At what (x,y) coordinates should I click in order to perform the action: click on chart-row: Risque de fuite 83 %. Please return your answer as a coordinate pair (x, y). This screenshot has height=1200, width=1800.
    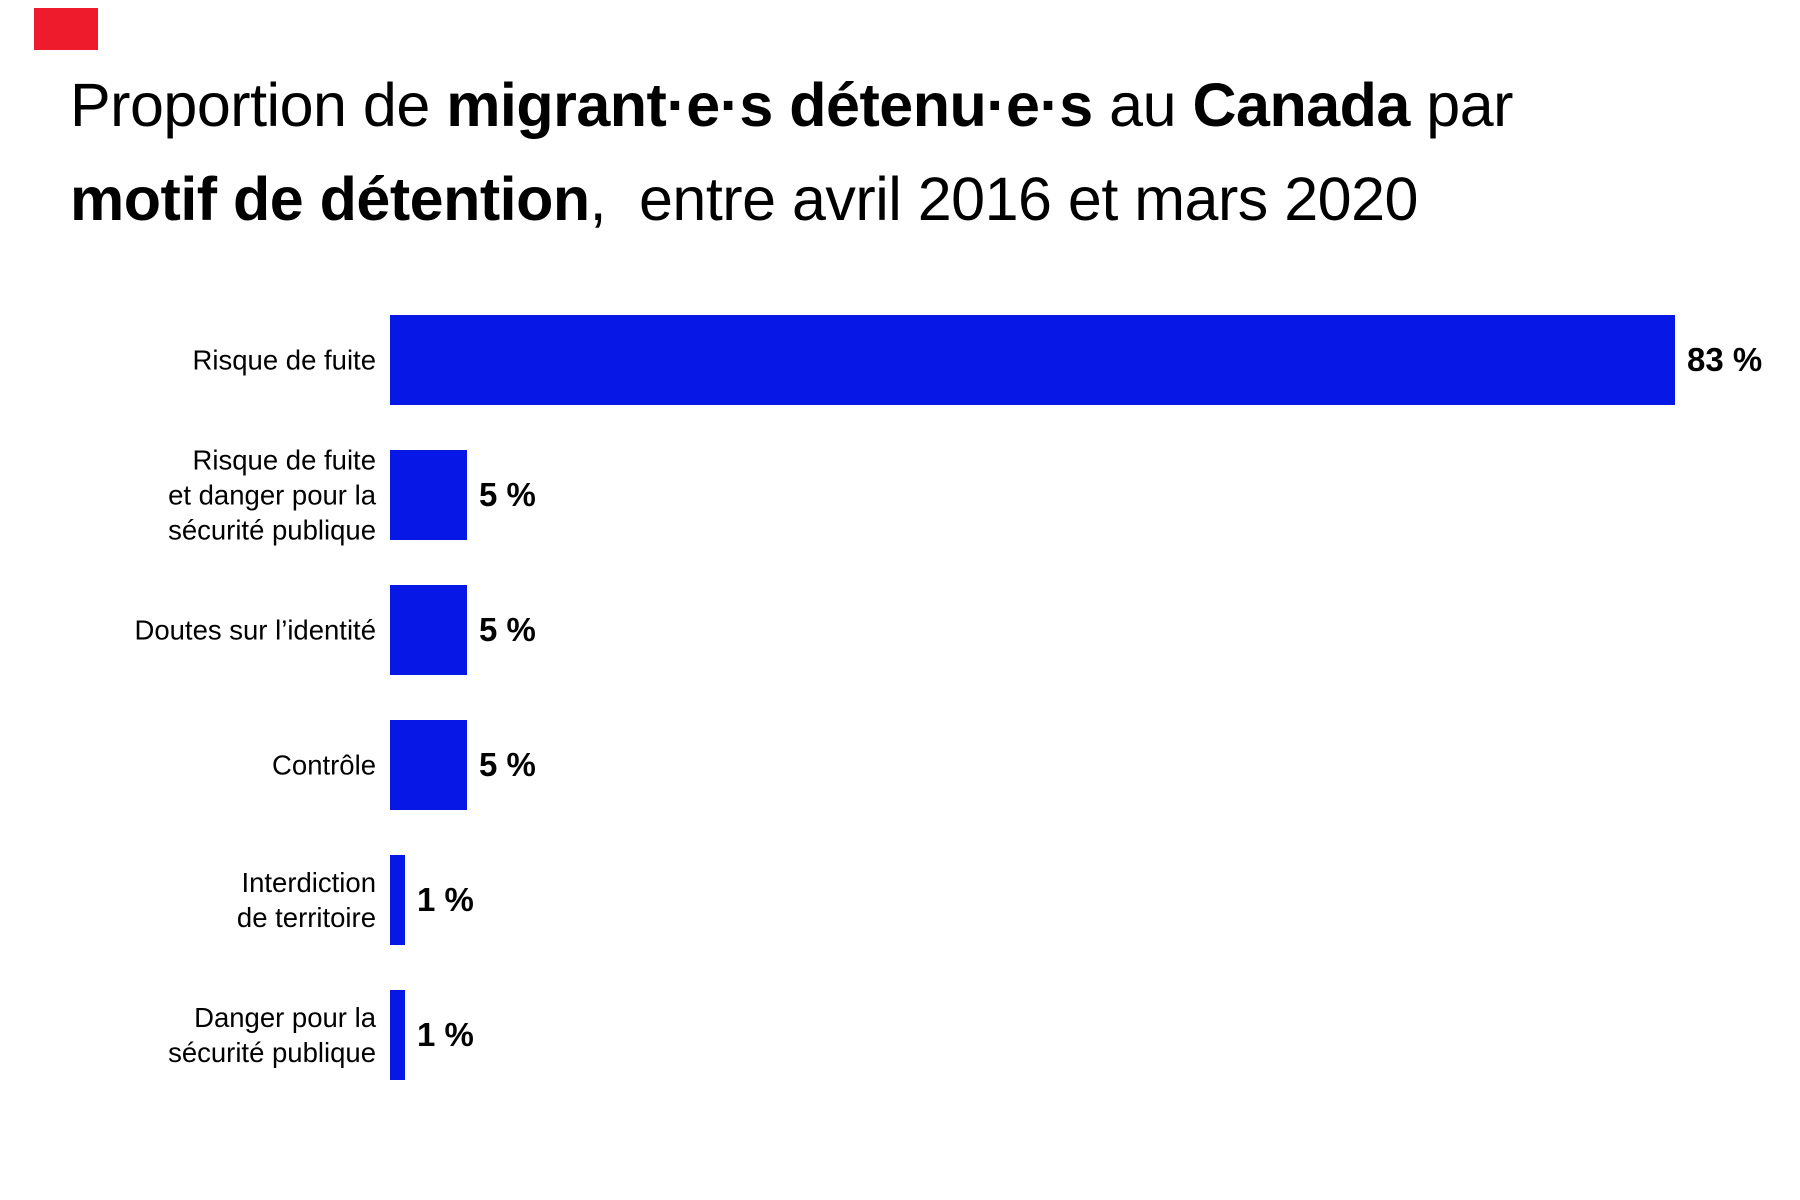
    Looking at the image, I should click on (900, 360).